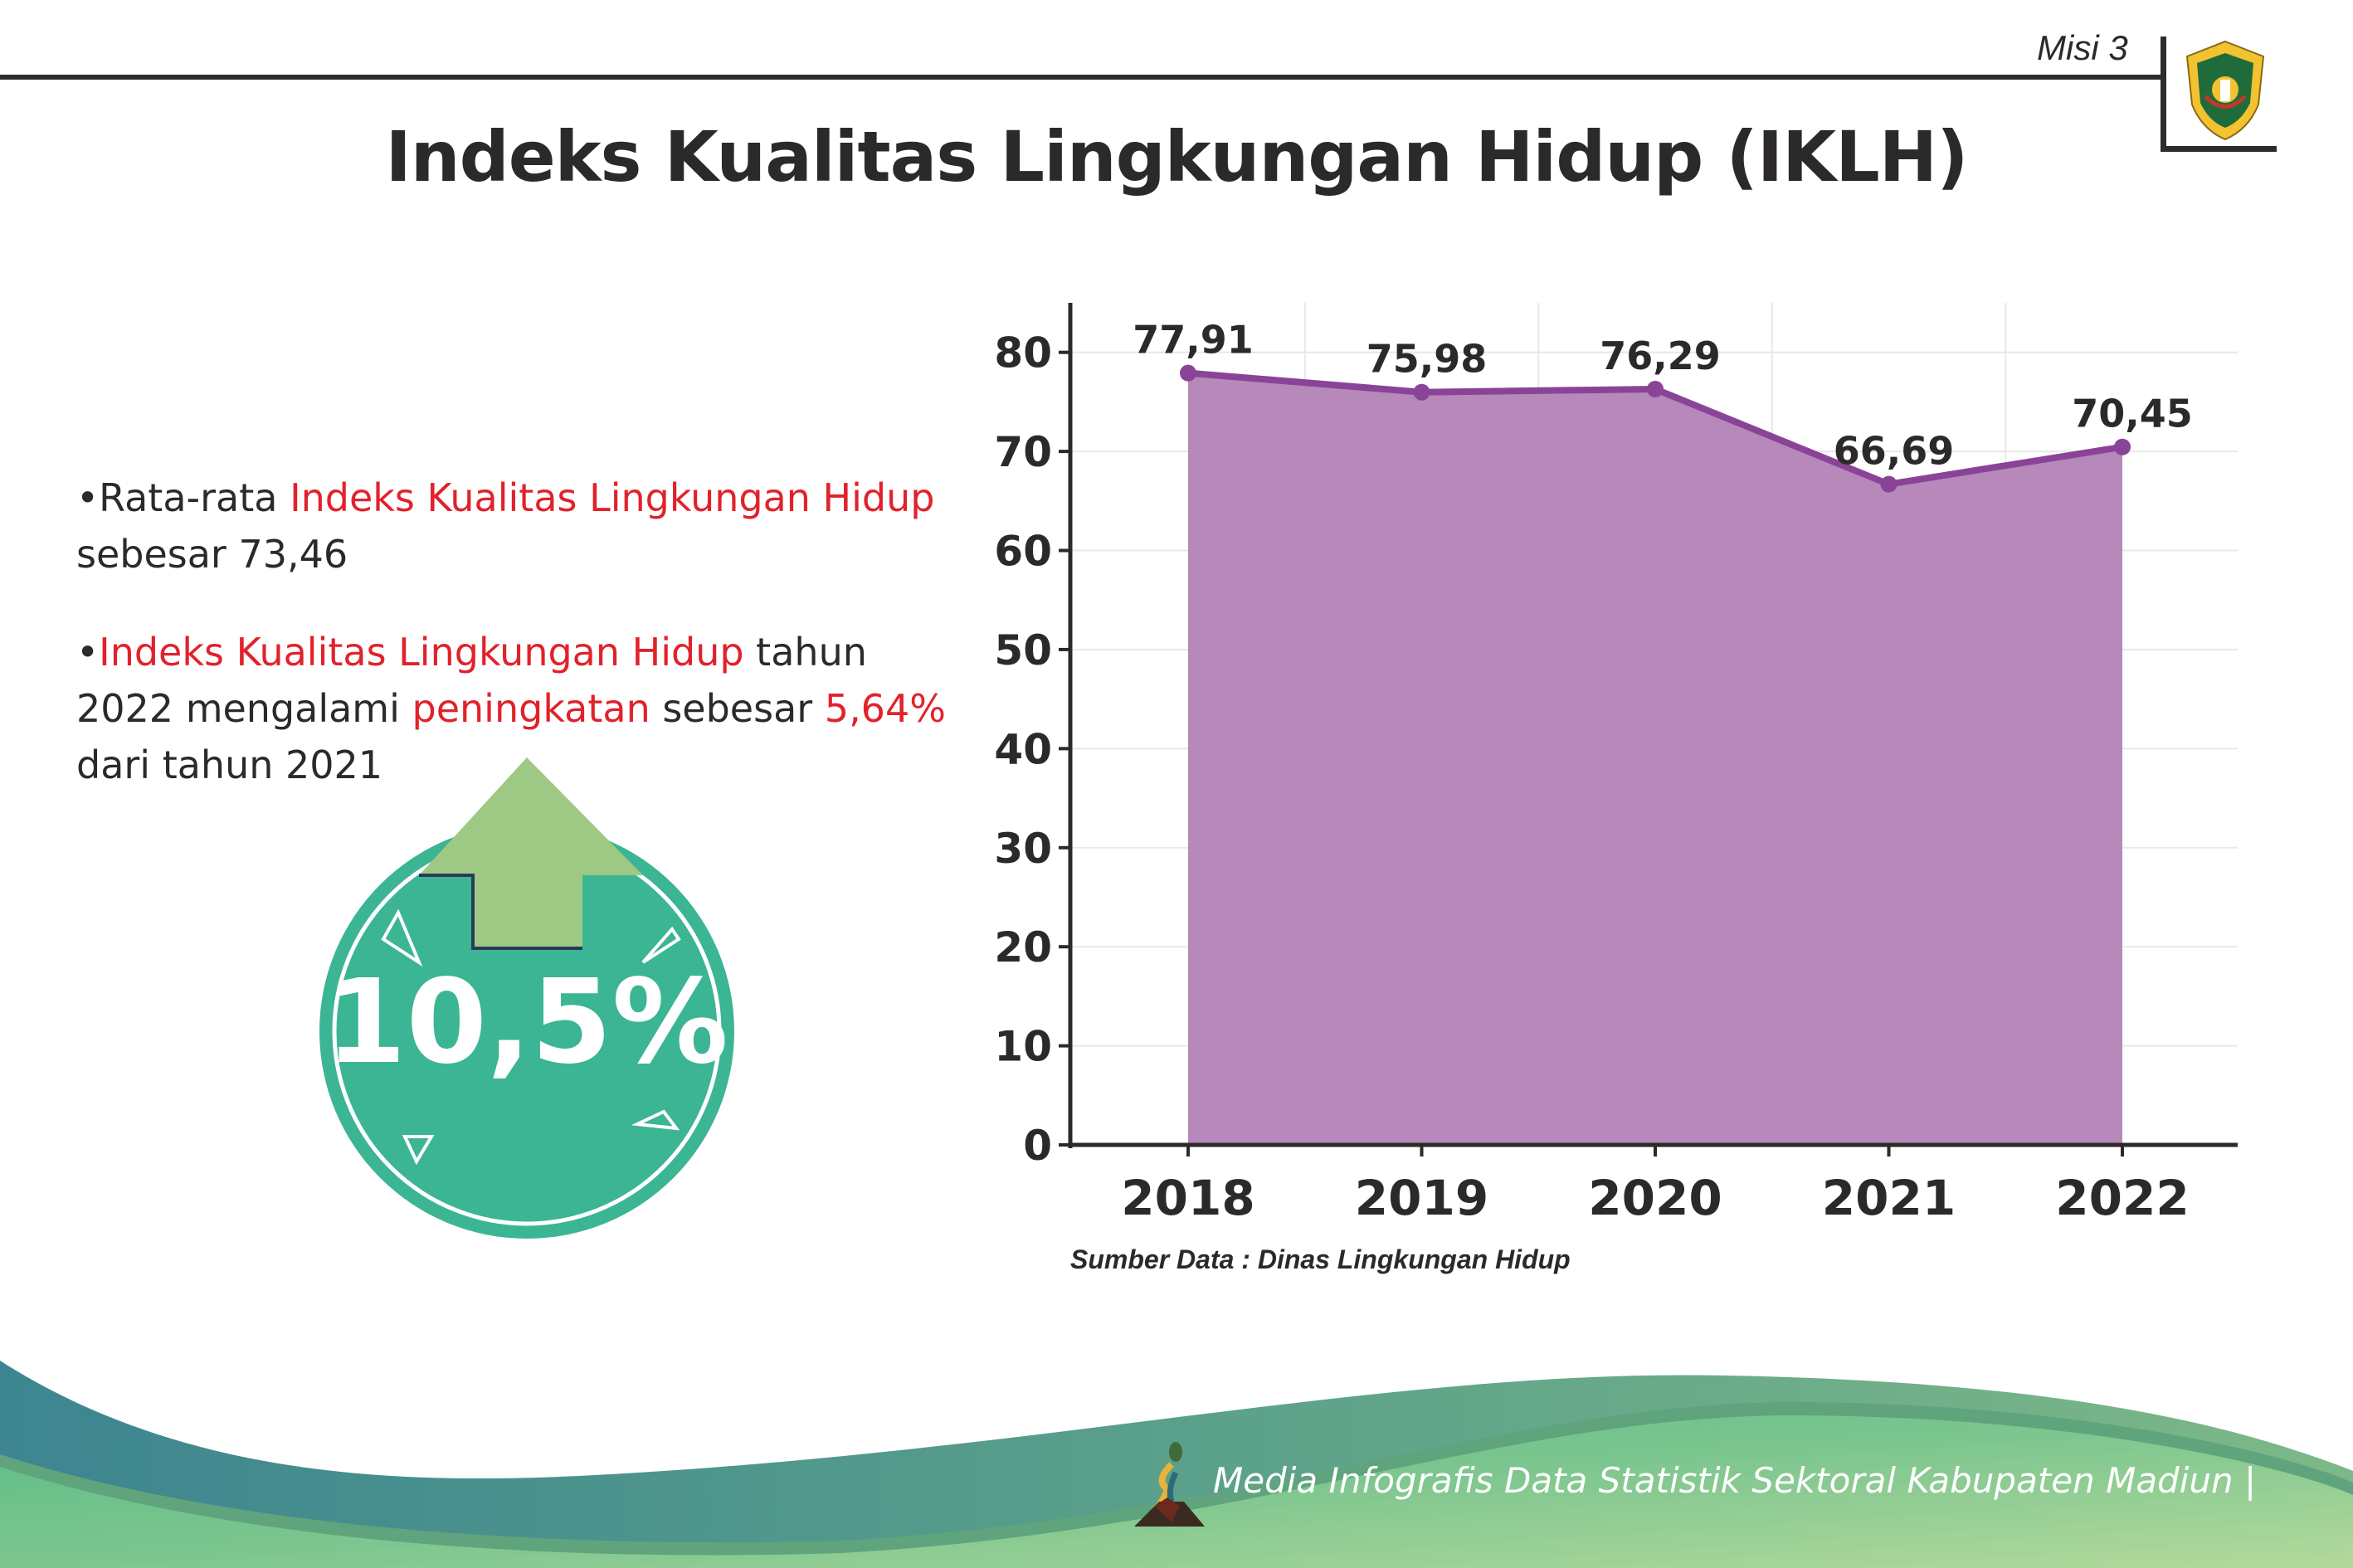 This screenshot has height=1568, width=2353. What do you see at coordinates (526, 1022) in the screenshot?
I see `badge-value: 10,5%` at bounding box center [526, 1022].